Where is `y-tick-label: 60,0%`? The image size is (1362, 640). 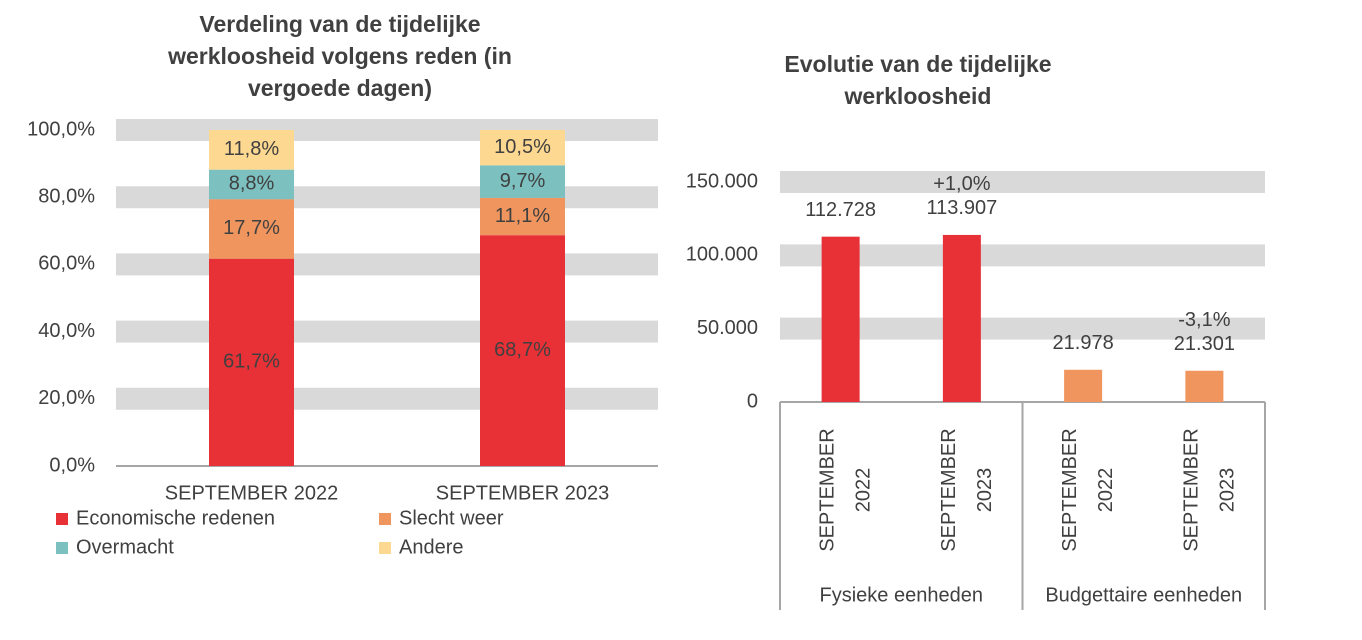
y-tick-label: 60,0% is located at coordinates (66, 264).